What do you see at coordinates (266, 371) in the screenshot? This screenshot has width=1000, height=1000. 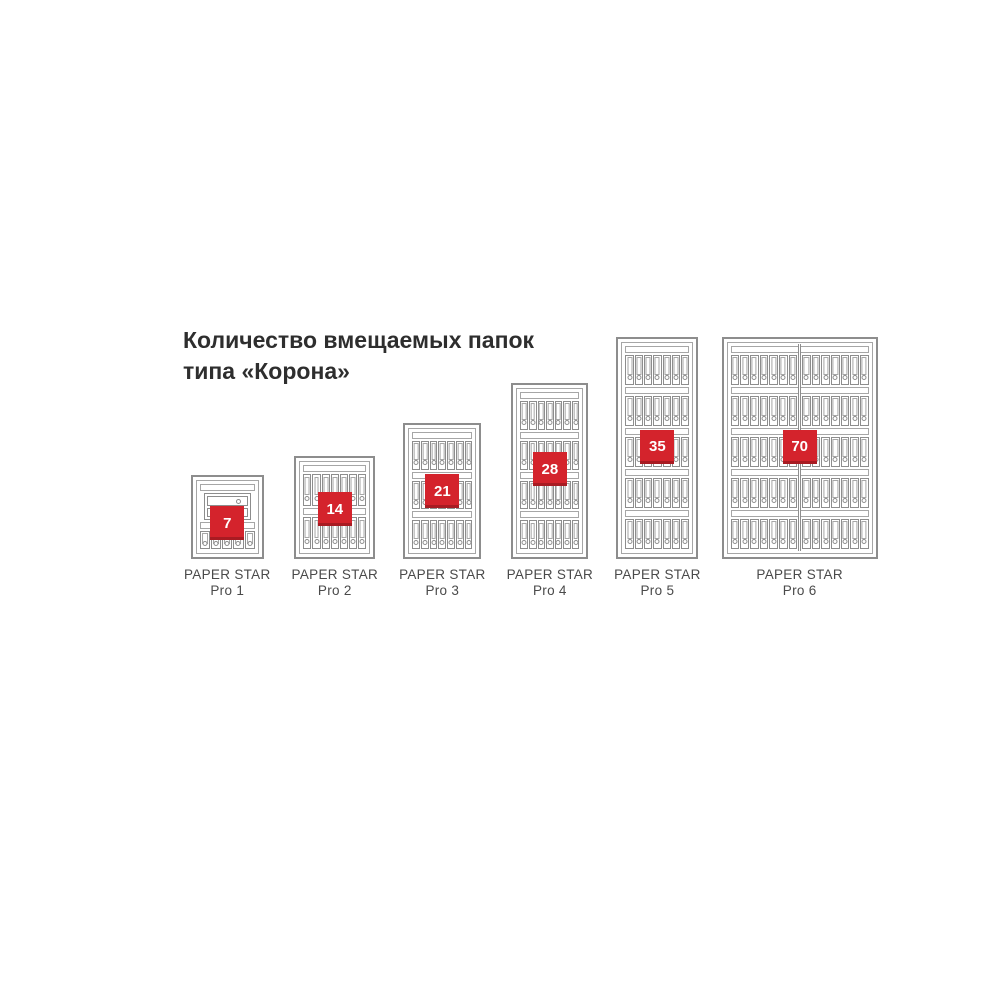 I see `page-title-line2: типа «Корона»` at bounding box center [266, 371].